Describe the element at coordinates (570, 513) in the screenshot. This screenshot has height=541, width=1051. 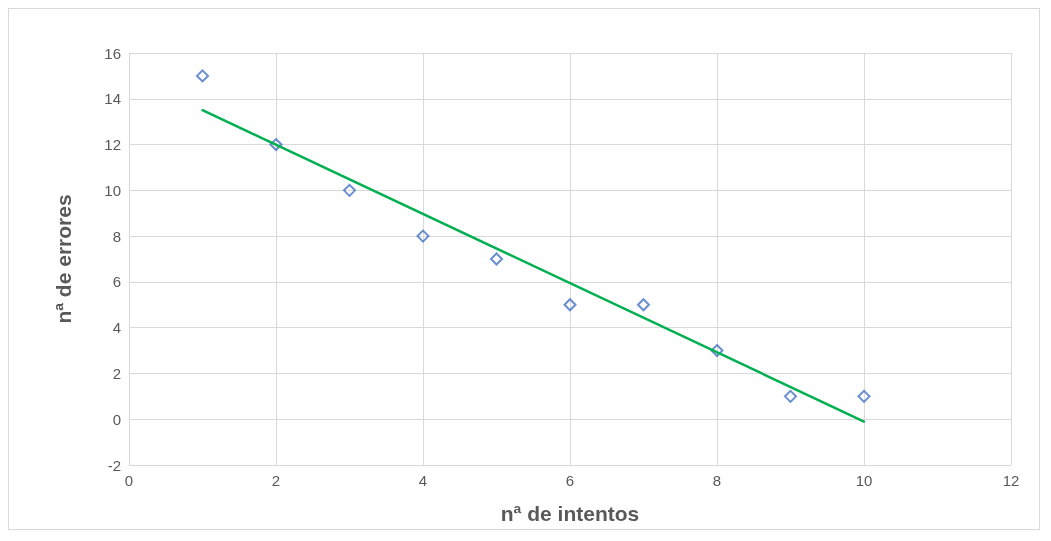
I see `x-axis-title: nª de intentos` at that location.